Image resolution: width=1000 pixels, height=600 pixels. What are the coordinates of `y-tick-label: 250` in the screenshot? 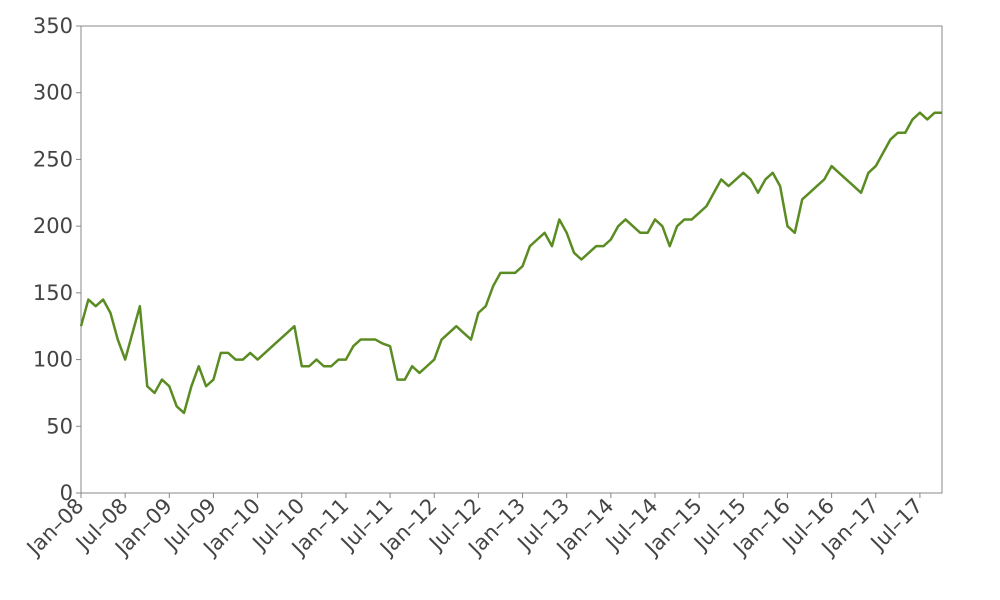 It's located at (53, 159).